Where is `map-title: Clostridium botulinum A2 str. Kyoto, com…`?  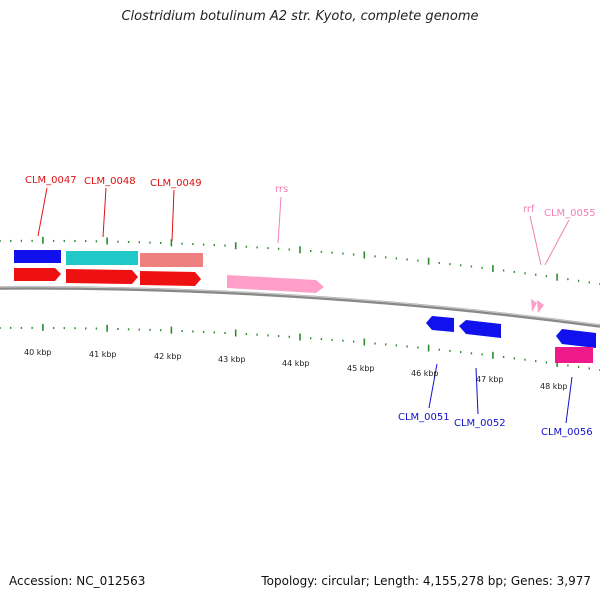 map-title: Clostridium botulinum A2 str. Kyoto, com… is located at coordinates (300, 16).